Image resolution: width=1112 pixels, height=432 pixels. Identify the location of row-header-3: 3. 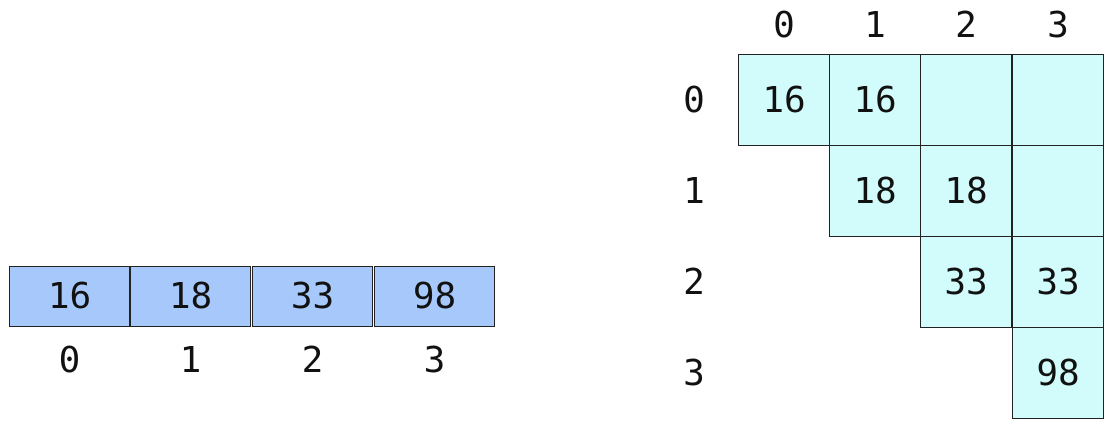
(694, 373).